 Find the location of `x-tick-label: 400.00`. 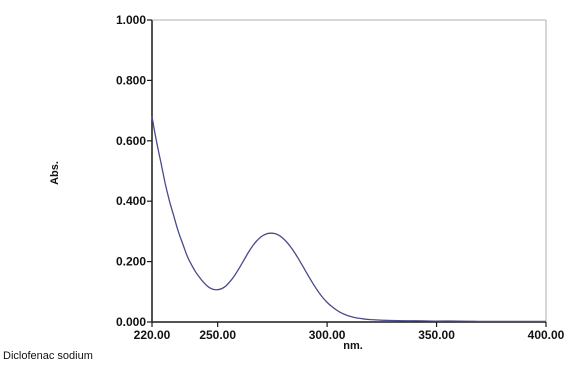

x-tick-label: 400.00 is located at coordinates (546, 335).